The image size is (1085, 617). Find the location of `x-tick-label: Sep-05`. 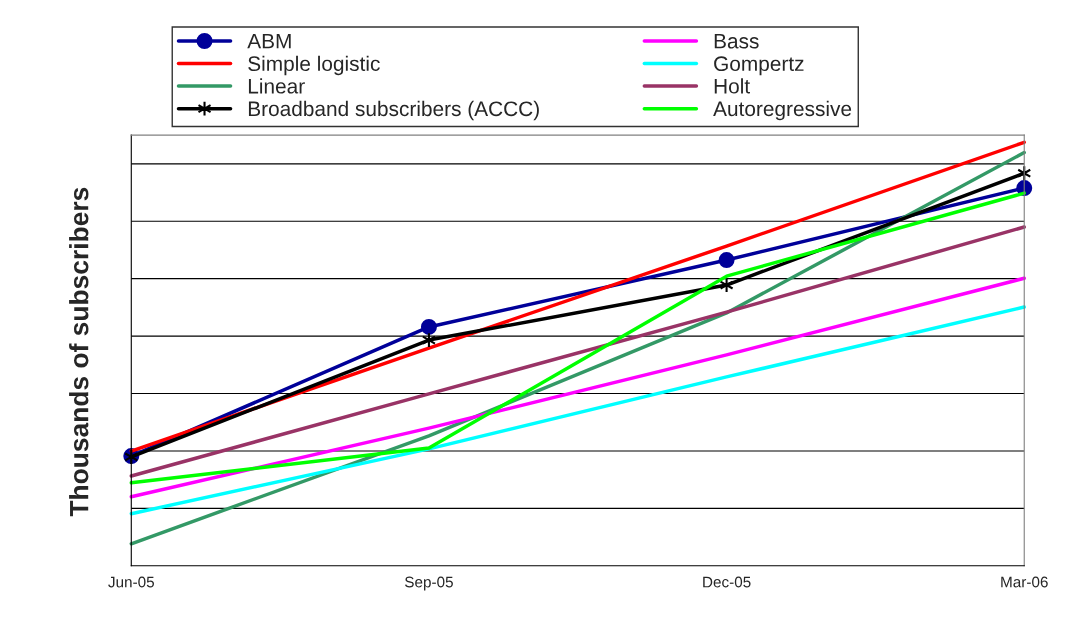

x-tick-label: Sep-05 is located at coordinates (429, 583).